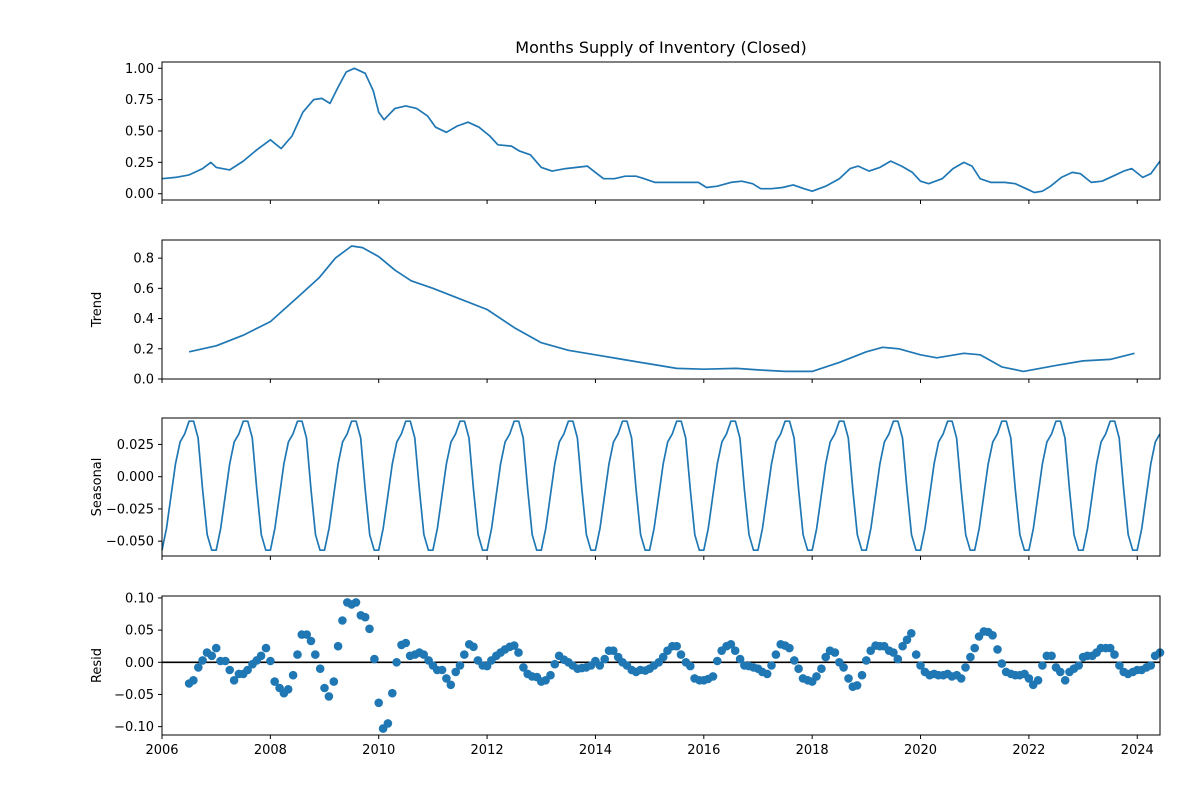 The image size is (1200, 800). What do you see at coordinates (1028, 750) in the screenshot?
I see `x-tick-label: 2022` at bounding box center [1028, 750].